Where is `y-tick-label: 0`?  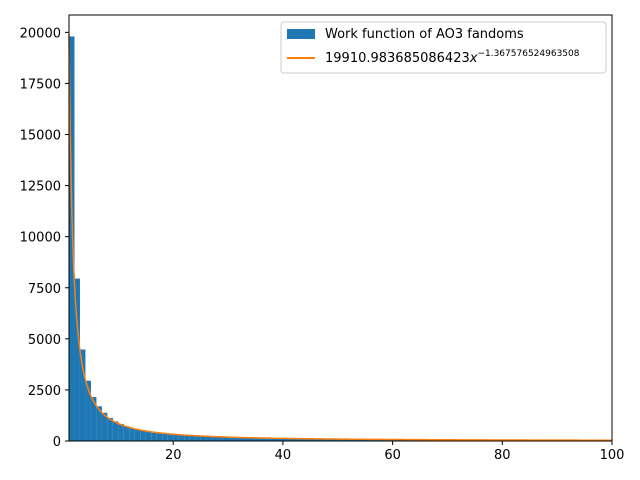 y-tick-label: 0 is located at coordinates (57, 442).